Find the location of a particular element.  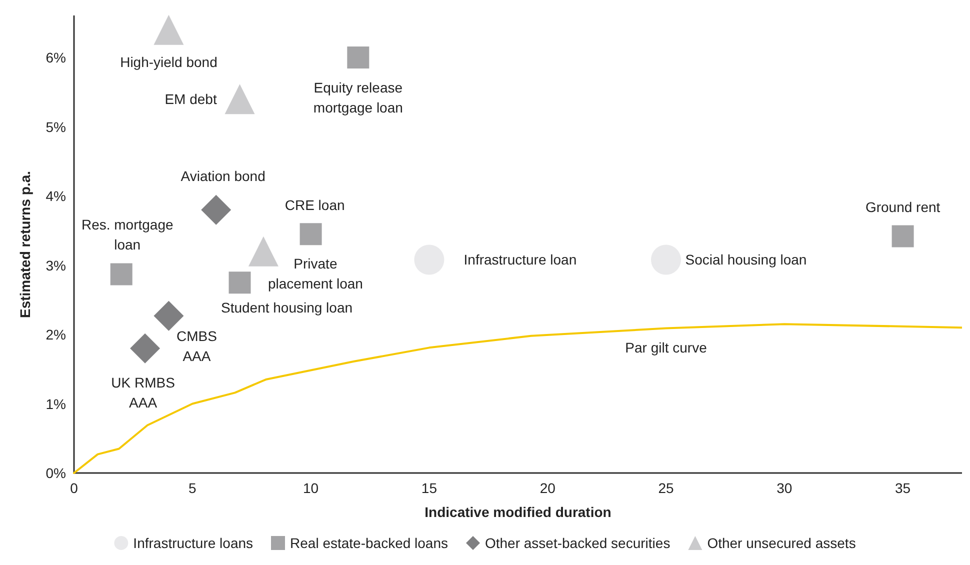

y-tick-label: 1% is located at coordinates (56, 404).